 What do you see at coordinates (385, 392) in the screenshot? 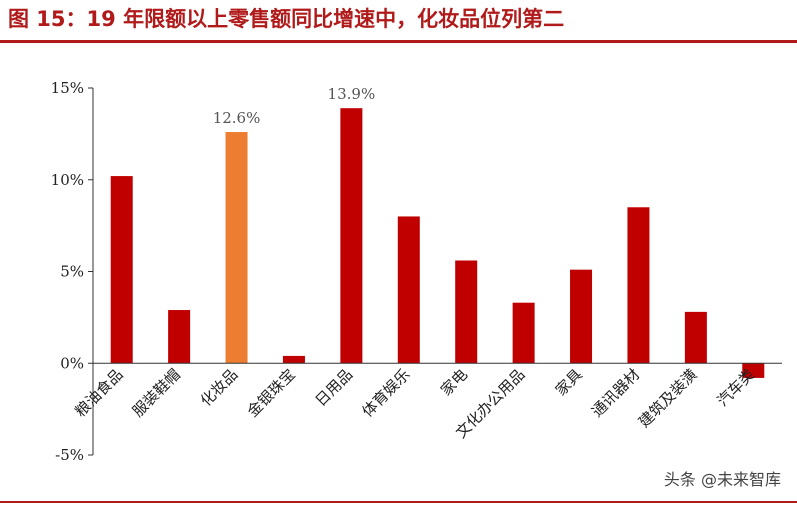
I see `category-label: 体育娱乐` at bounding box center [385, 392].